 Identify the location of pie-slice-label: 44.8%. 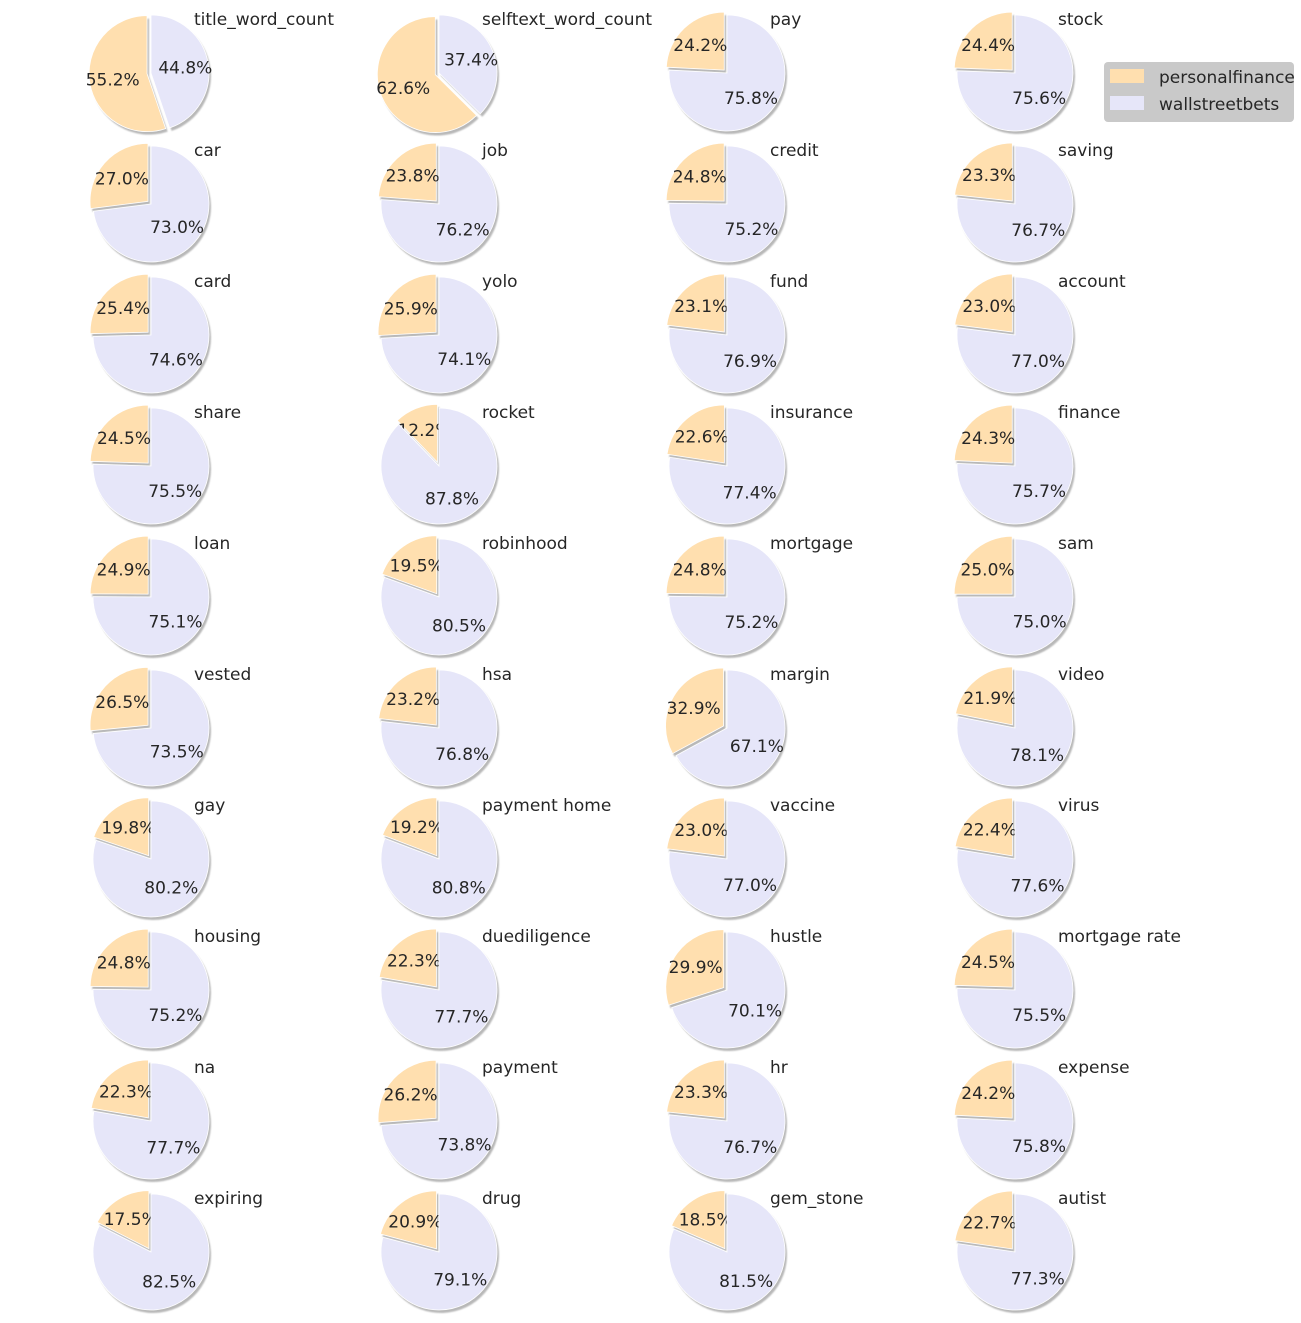
(185, 68).